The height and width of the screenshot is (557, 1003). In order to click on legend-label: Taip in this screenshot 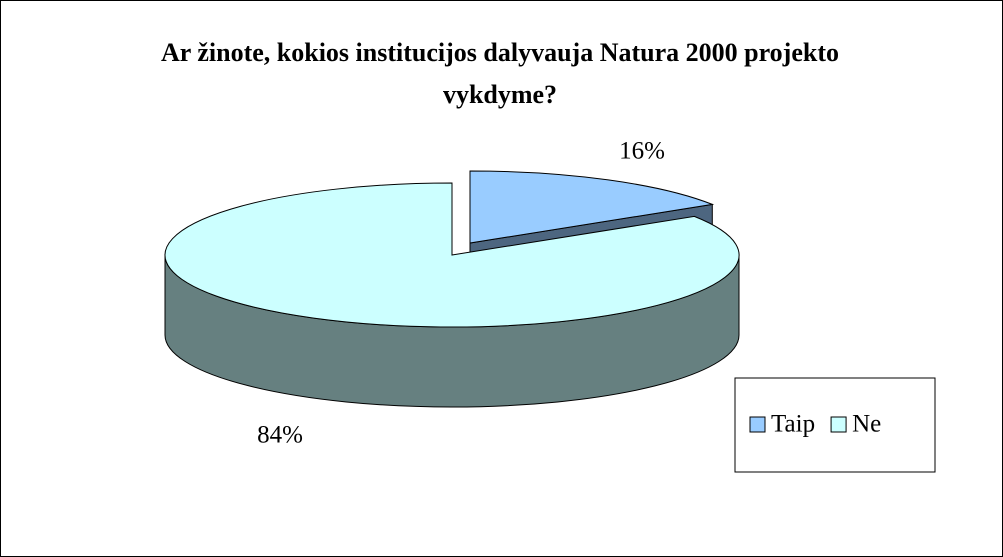, I will do `click(793, 424)`.